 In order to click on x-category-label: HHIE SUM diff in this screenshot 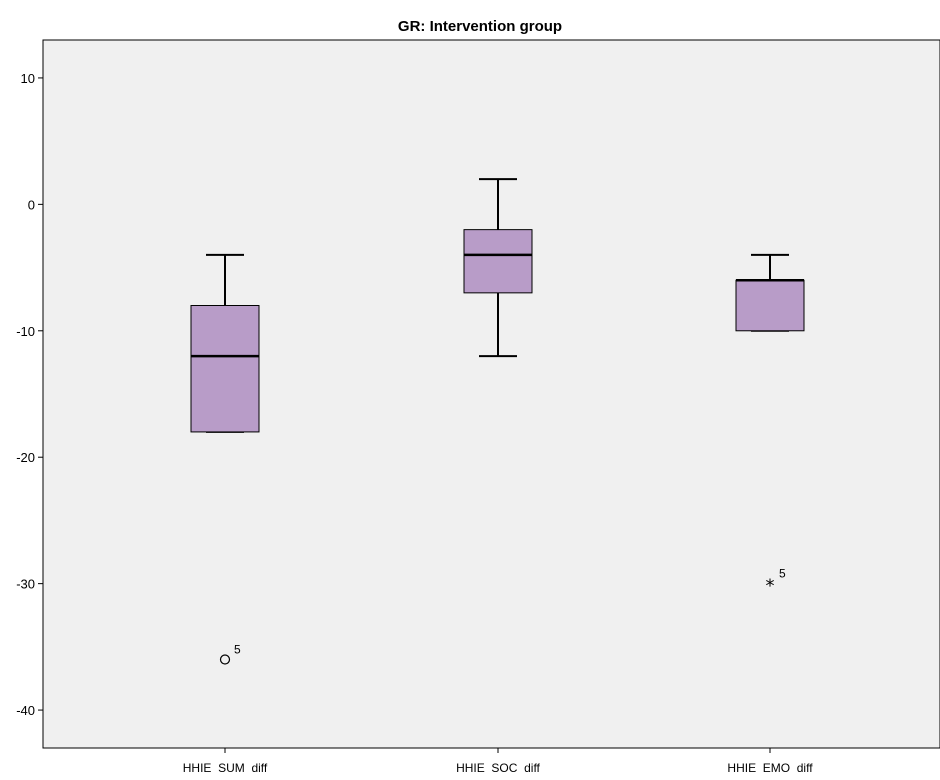, I will do `click(225, 768)`.